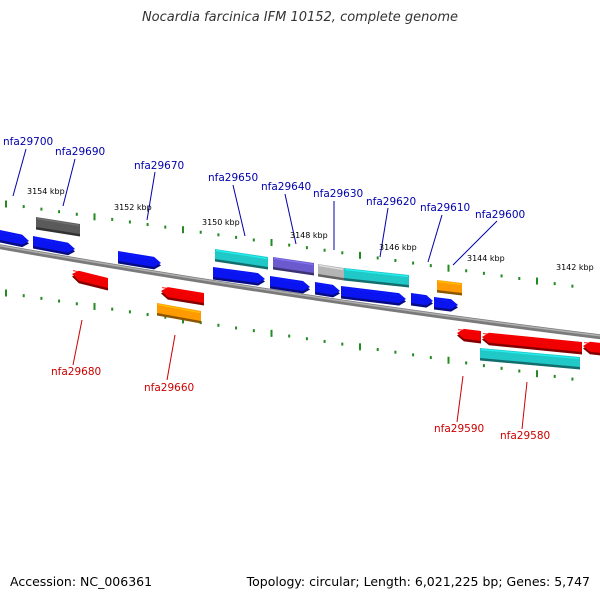 The image size is (600, 600). I want to click on tick-label-3150: 3150 kbp, so click(221, 222).